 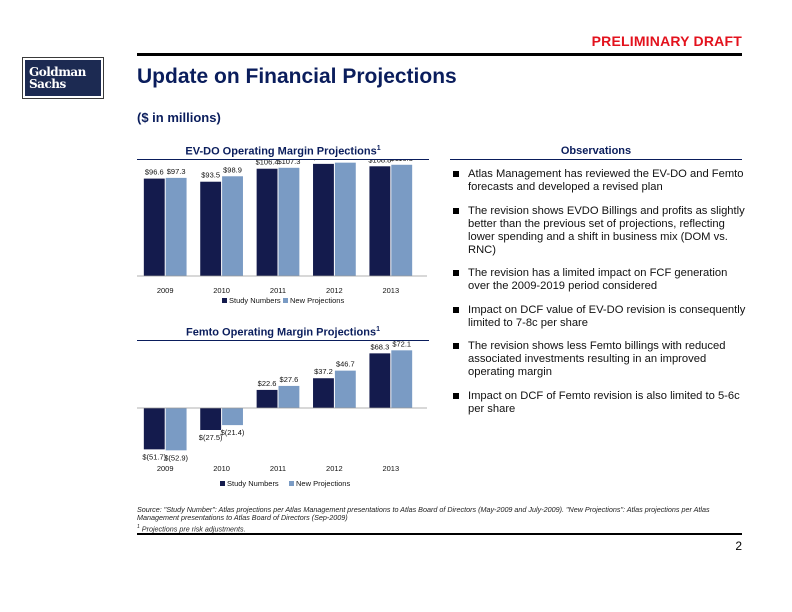 I want to click on bar-value-label: $(21.4), so click(x=233, y=432).